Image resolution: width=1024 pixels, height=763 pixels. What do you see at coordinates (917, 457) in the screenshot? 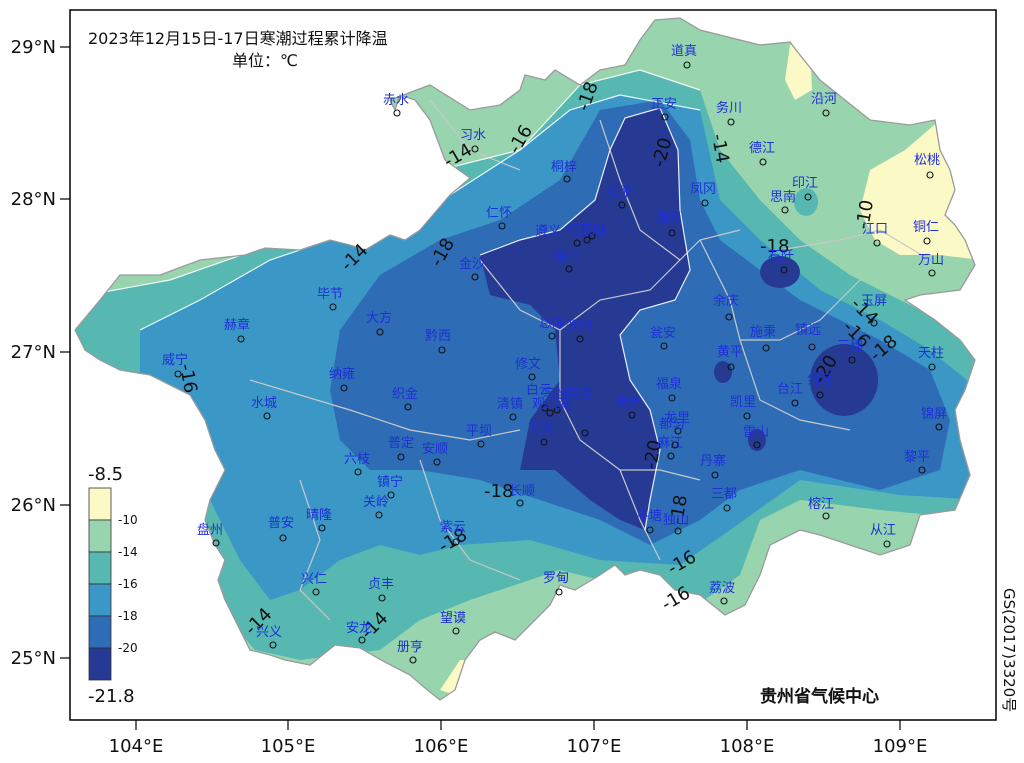
I see `station-label: 黎平` at bounding box center [917, 457].